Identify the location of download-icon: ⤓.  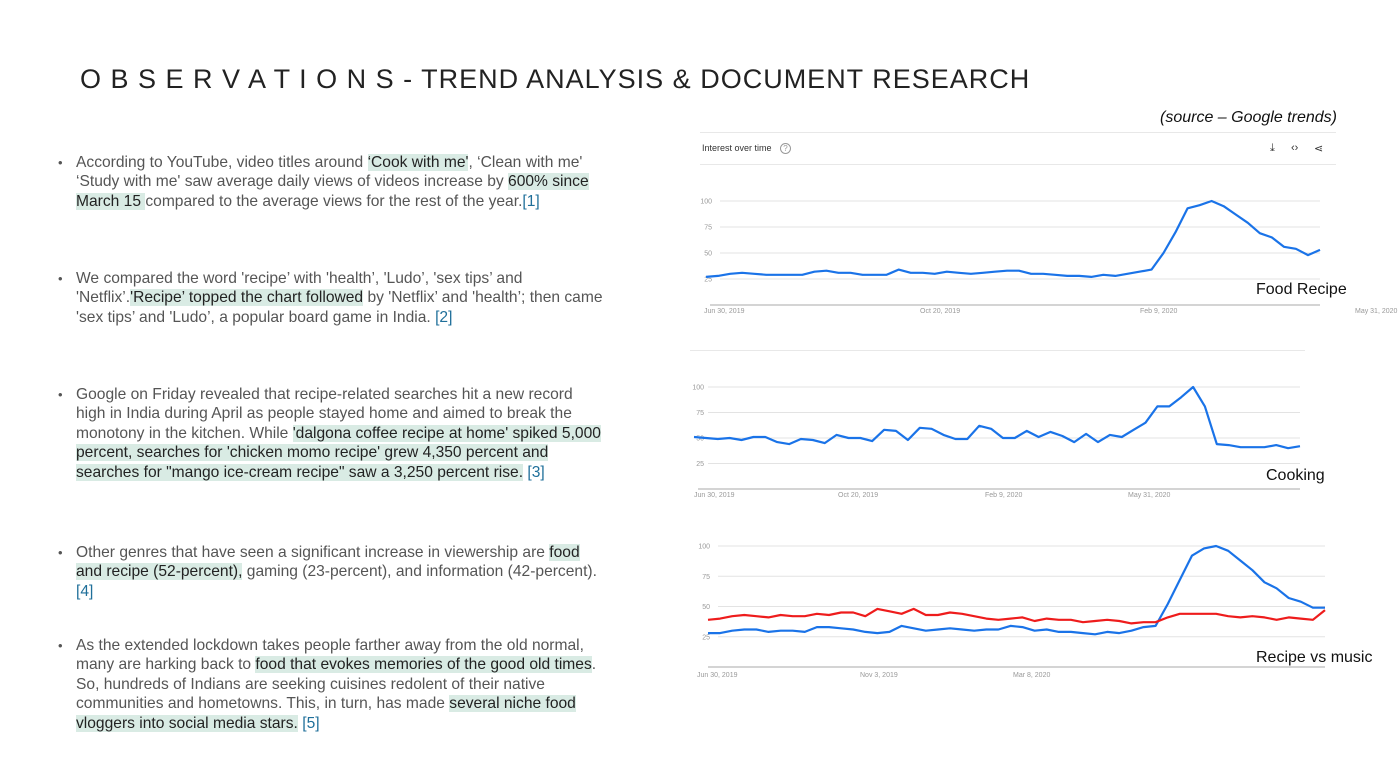
(1272, 148).